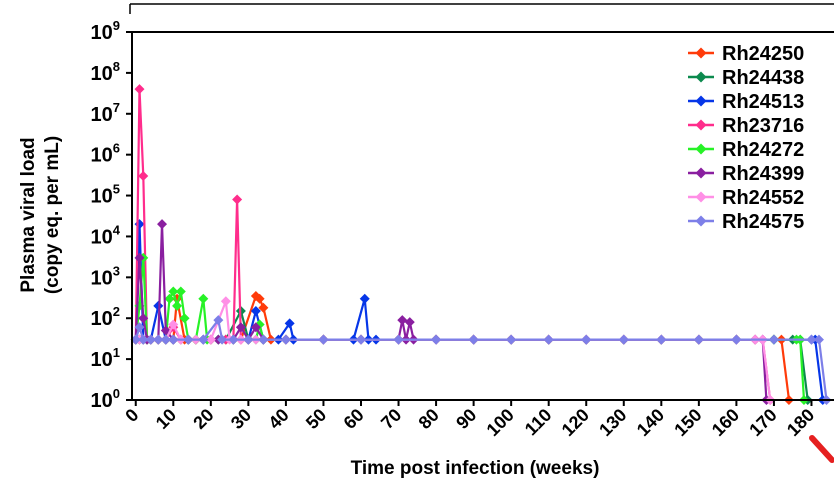  Describe the element at coordinates (105, 276) in the screenshot. I see `y-tick-label: 10³` at that location.